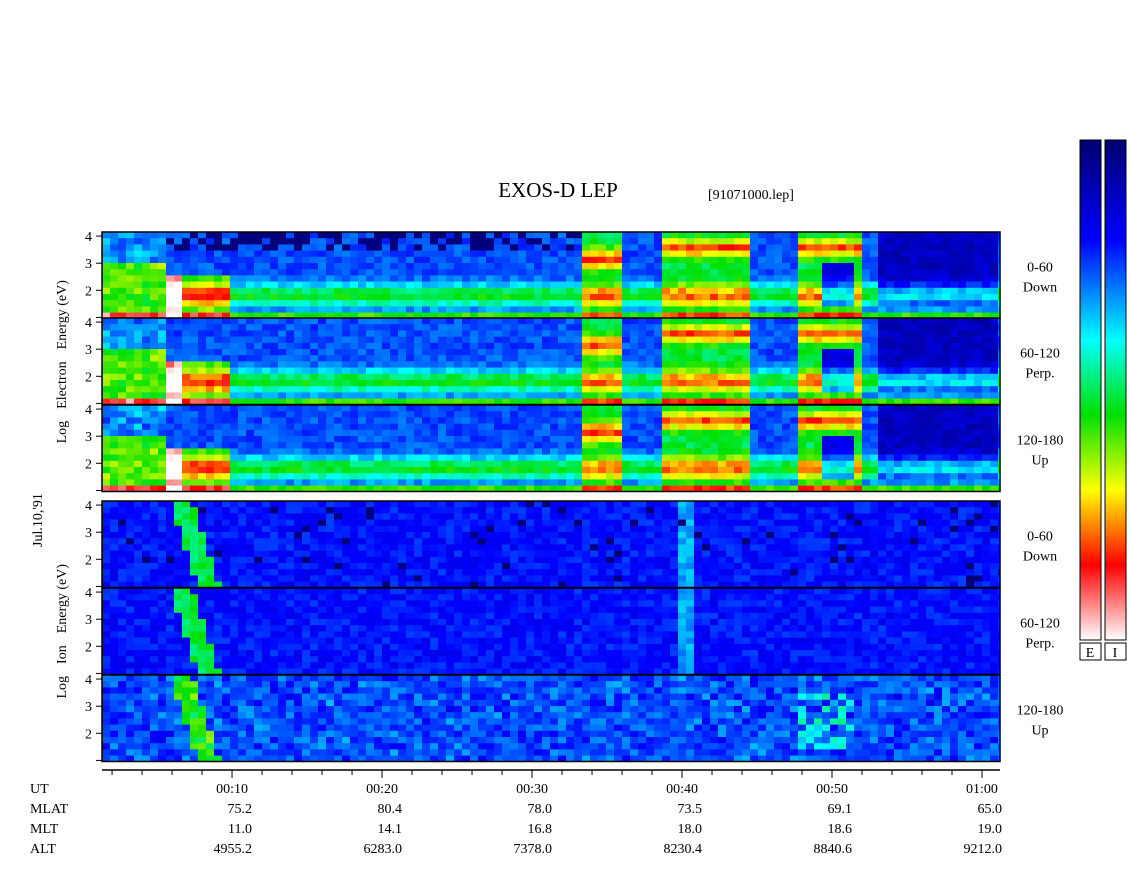 Image resolution: width=1130 pixels, height=875 pixels. Describe the element at coordinates (62, 384) in the screenshot. I see `y-axis-label-word: Electron` at that location.